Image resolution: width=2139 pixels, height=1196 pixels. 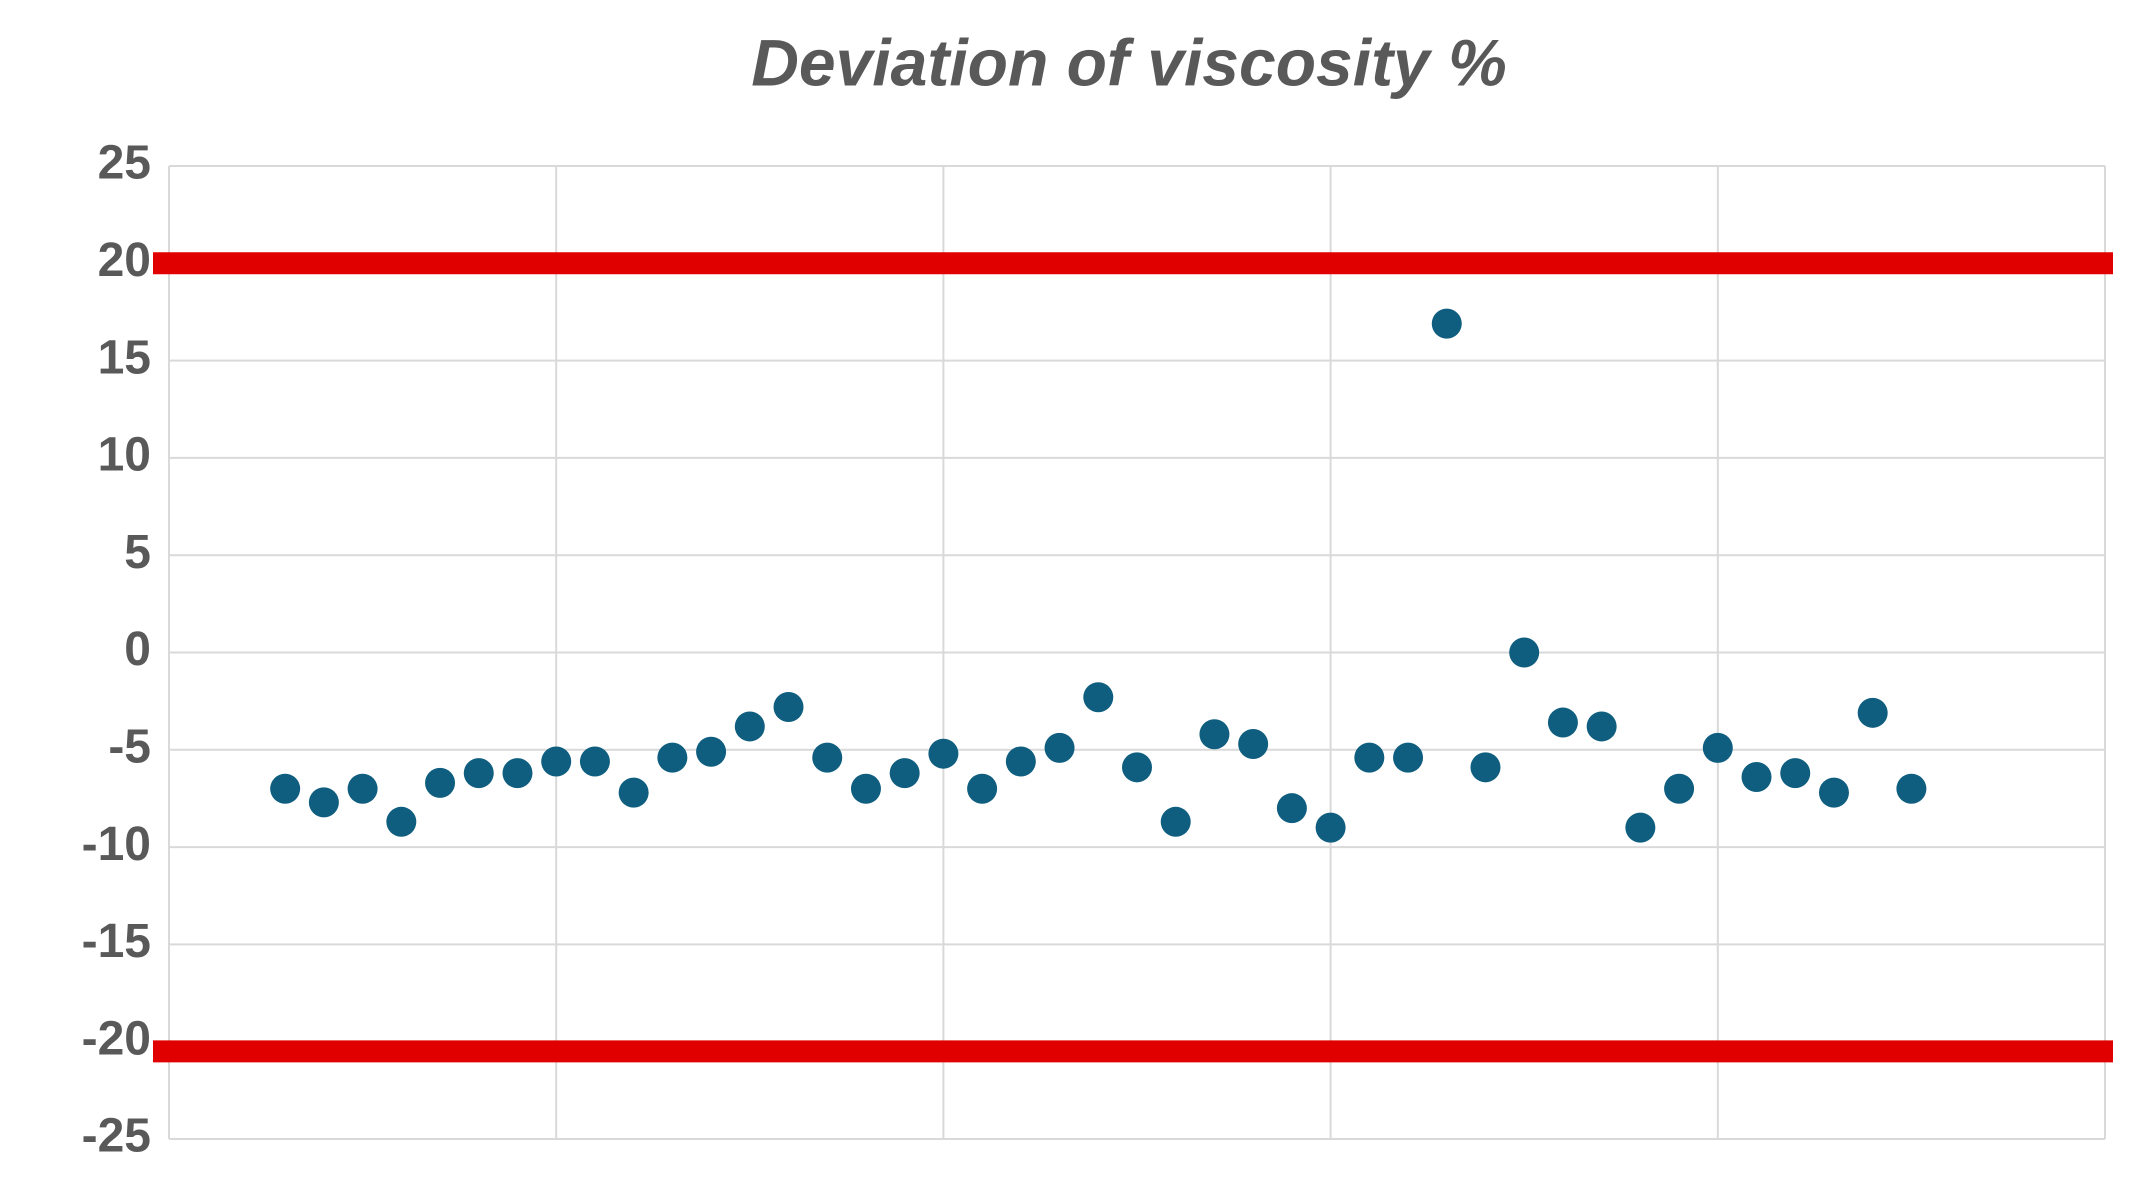 I want to click on y-tick-label: 0, so click(x=137, y=649).